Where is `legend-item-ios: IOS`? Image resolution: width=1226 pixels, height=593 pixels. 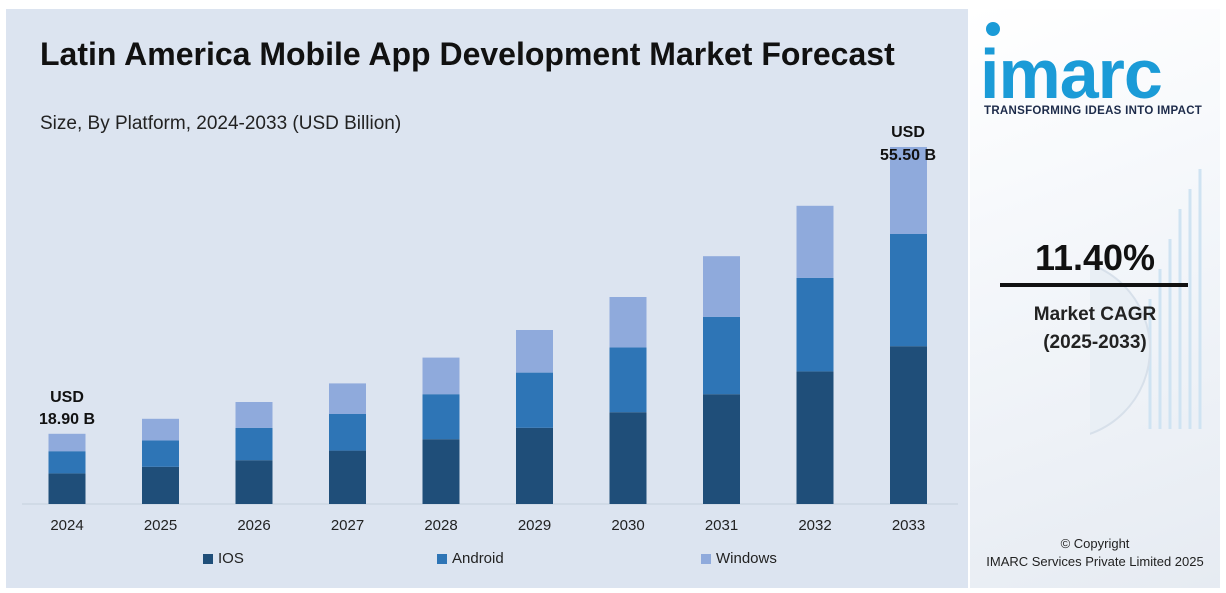
legend-item-ios: IOS is located at coordinates (223, 558).